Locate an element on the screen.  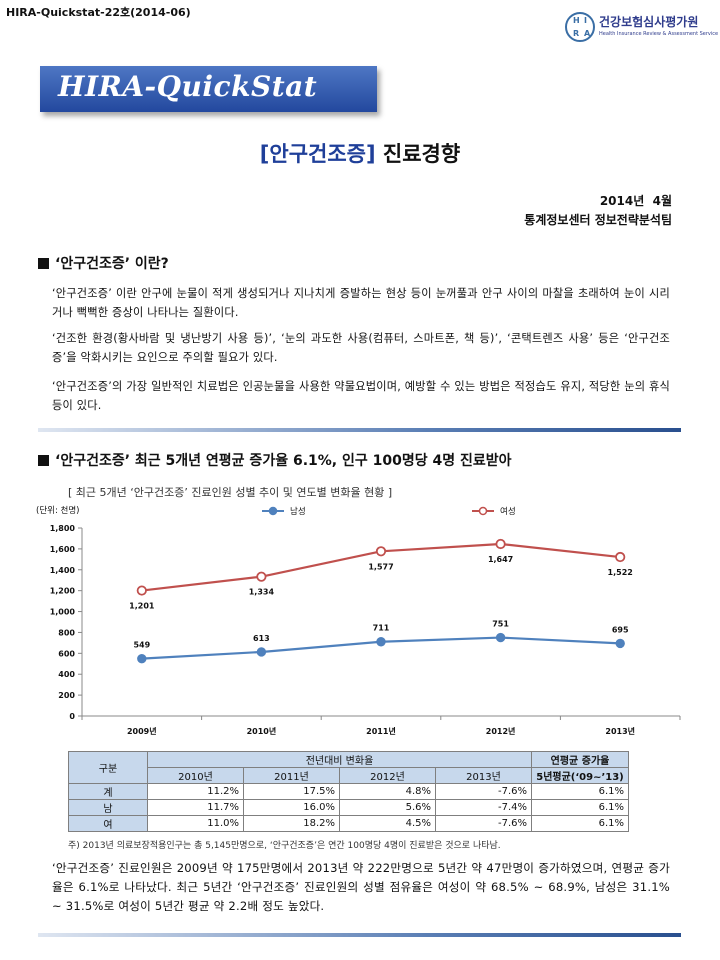
section1-heading: ‘안구건조증’ 이란? is located at coordinates (103, 263).